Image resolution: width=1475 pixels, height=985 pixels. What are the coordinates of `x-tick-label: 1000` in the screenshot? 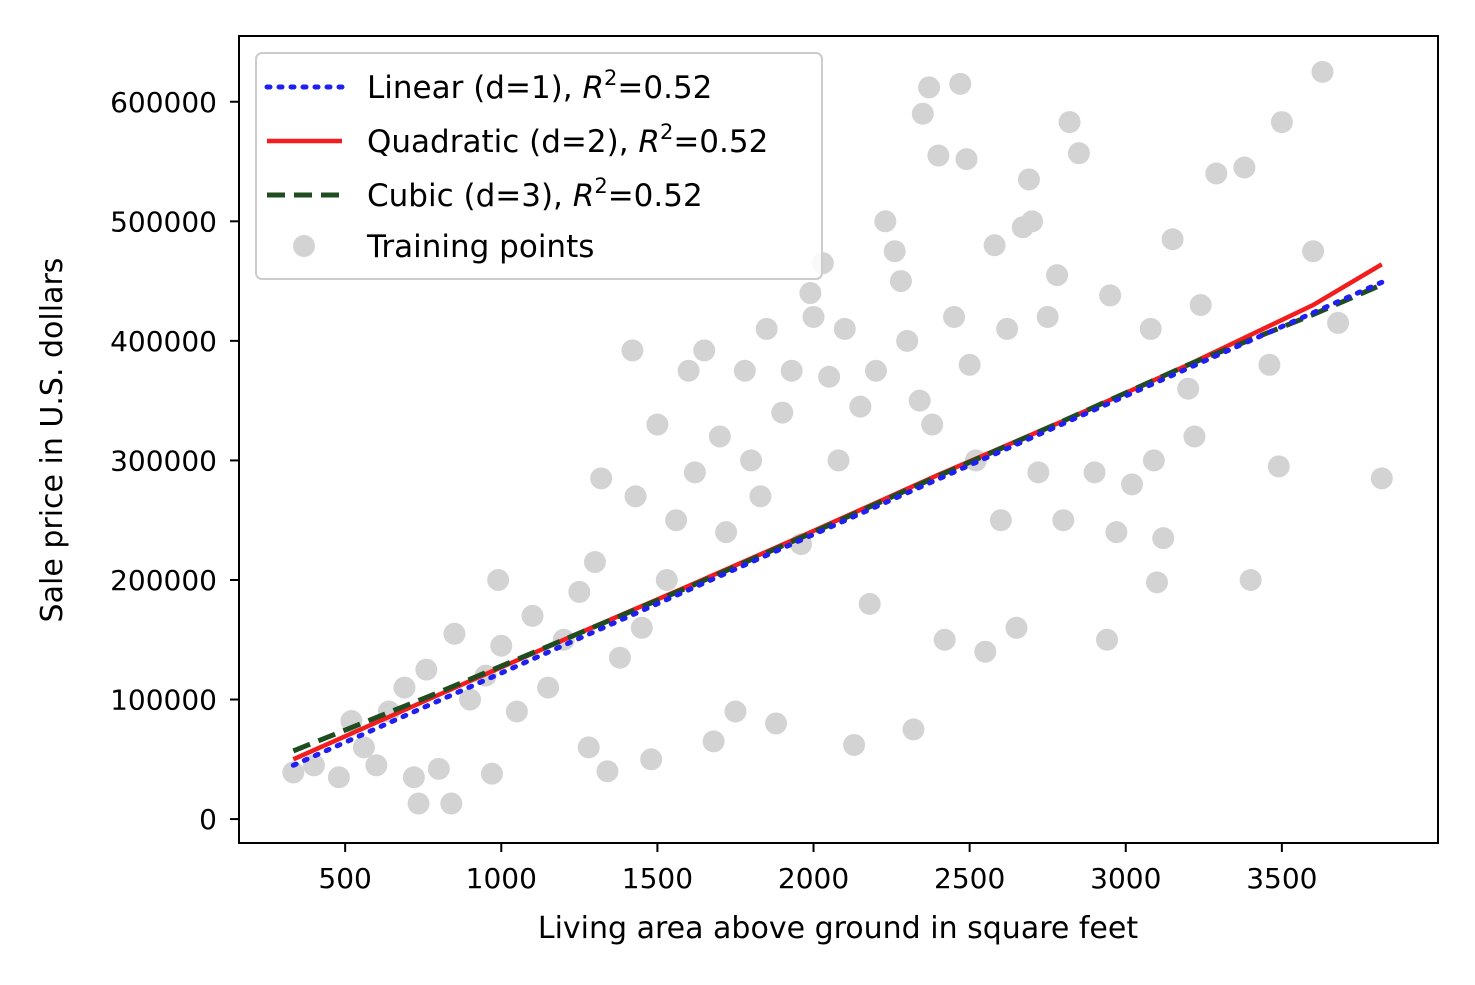 It's located at (501, 878).